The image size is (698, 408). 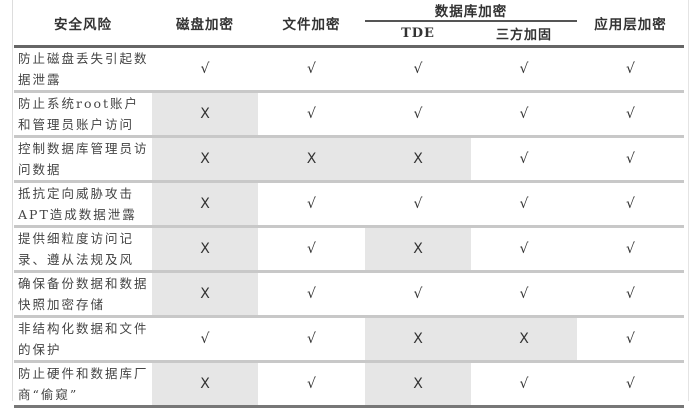 What do you see at coordinates (83, 339) in the screenshot?
I see `risk-cell: 非结构化数据和文件的保护` at bounding box center [83, 339].